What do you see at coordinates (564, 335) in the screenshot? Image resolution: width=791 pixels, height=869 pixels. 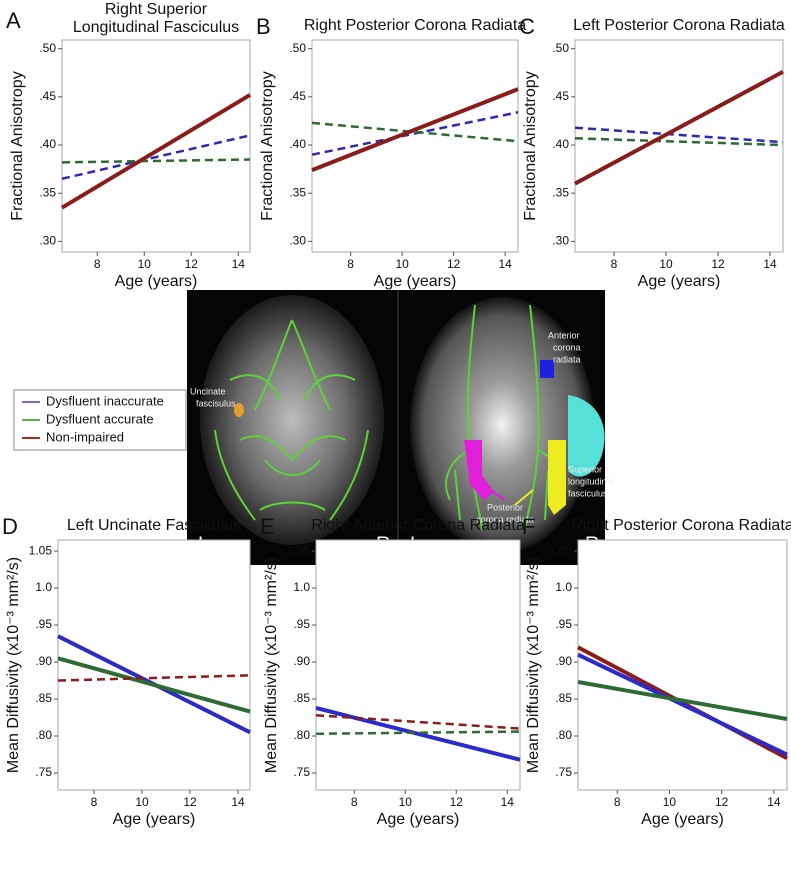 I see `brain-label: Anterior` at bounding box center [564, 335].